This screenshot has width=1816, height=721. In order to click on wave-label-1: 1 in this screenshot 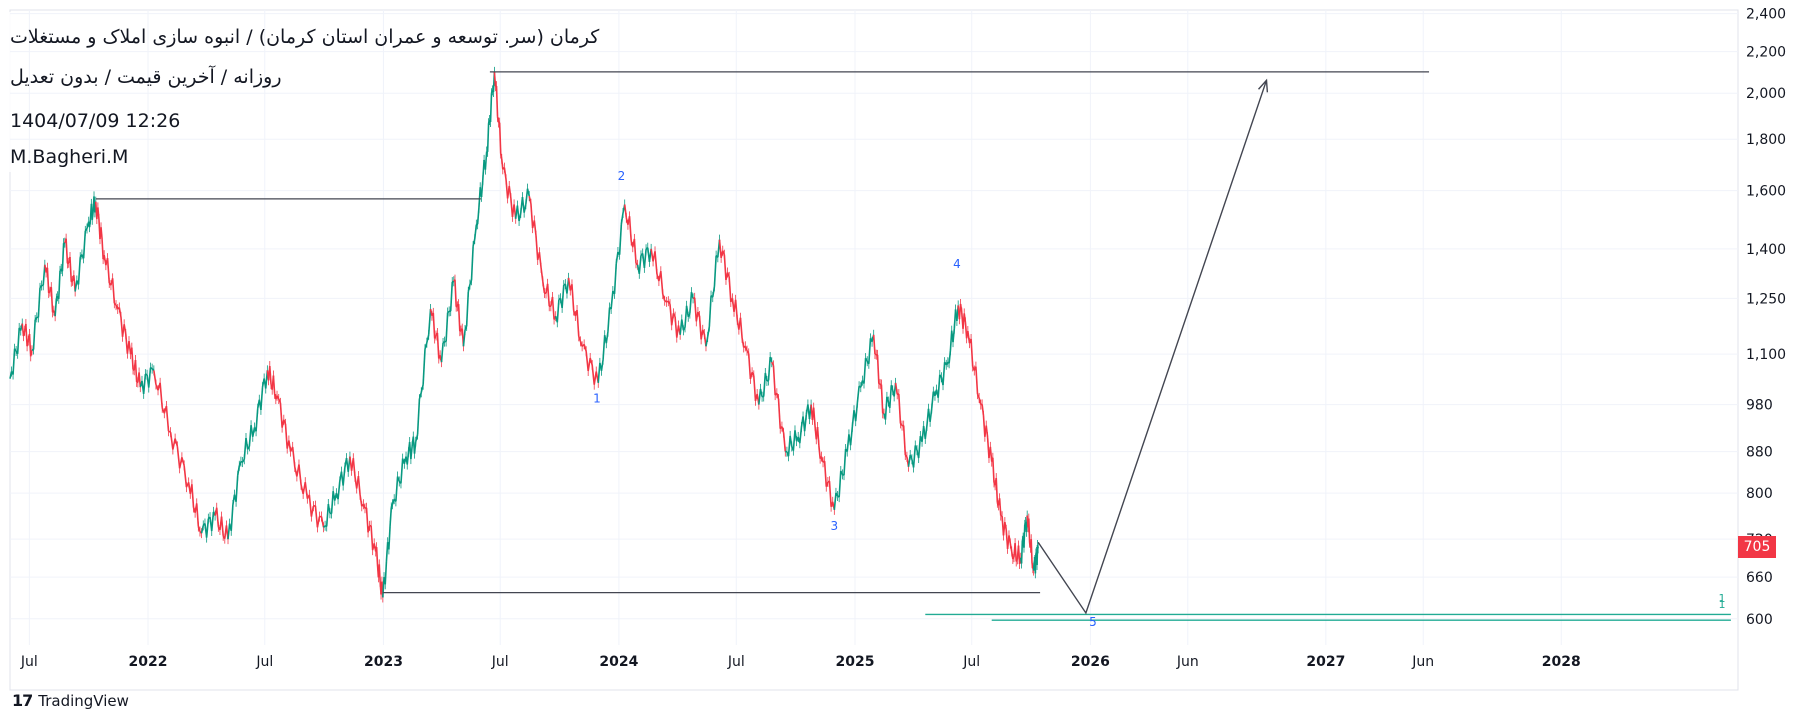, I will do `click(597, 398)`.